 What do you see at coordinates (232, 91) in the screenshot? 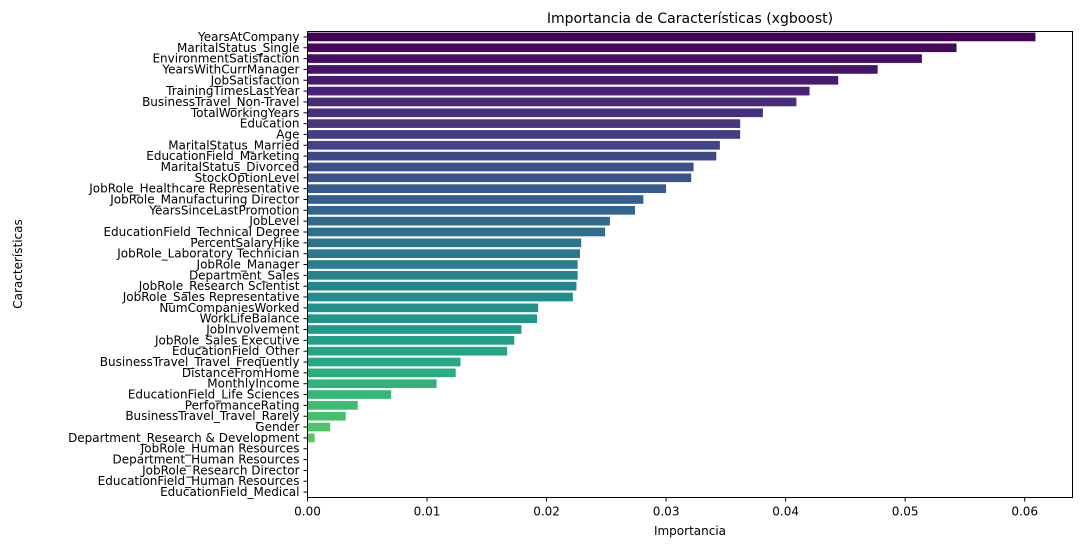
I see `category-label: TrainingTimesLastYear` at bounding box center [232, 91].